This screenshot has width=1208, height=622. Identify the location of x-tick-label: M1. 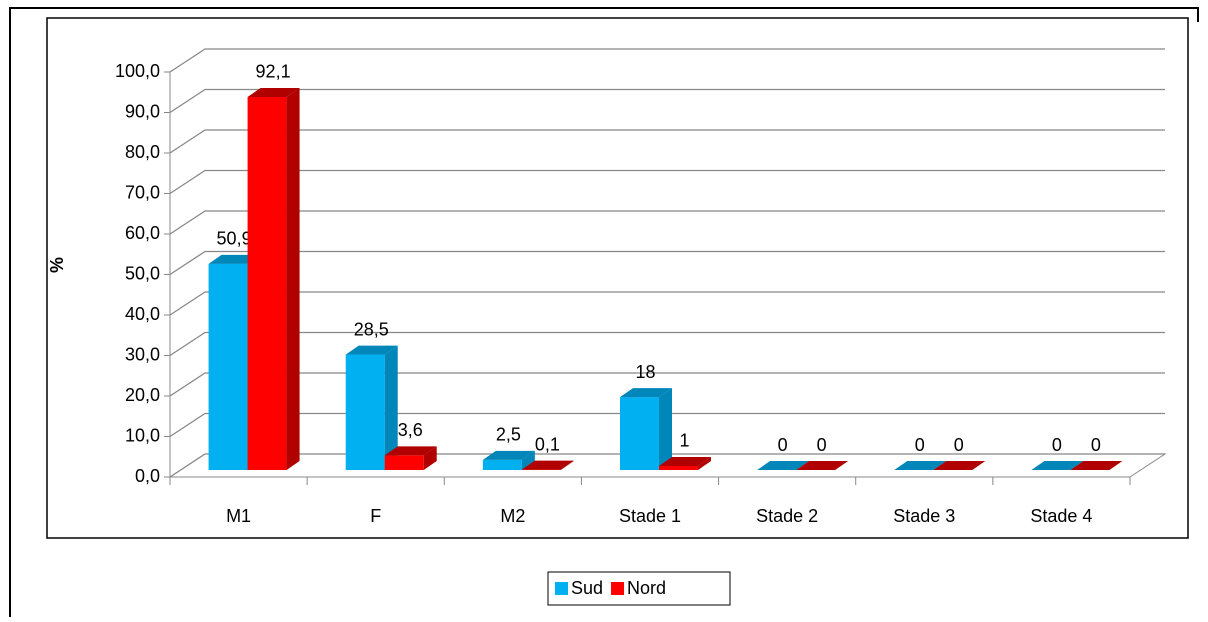
(238, 516).